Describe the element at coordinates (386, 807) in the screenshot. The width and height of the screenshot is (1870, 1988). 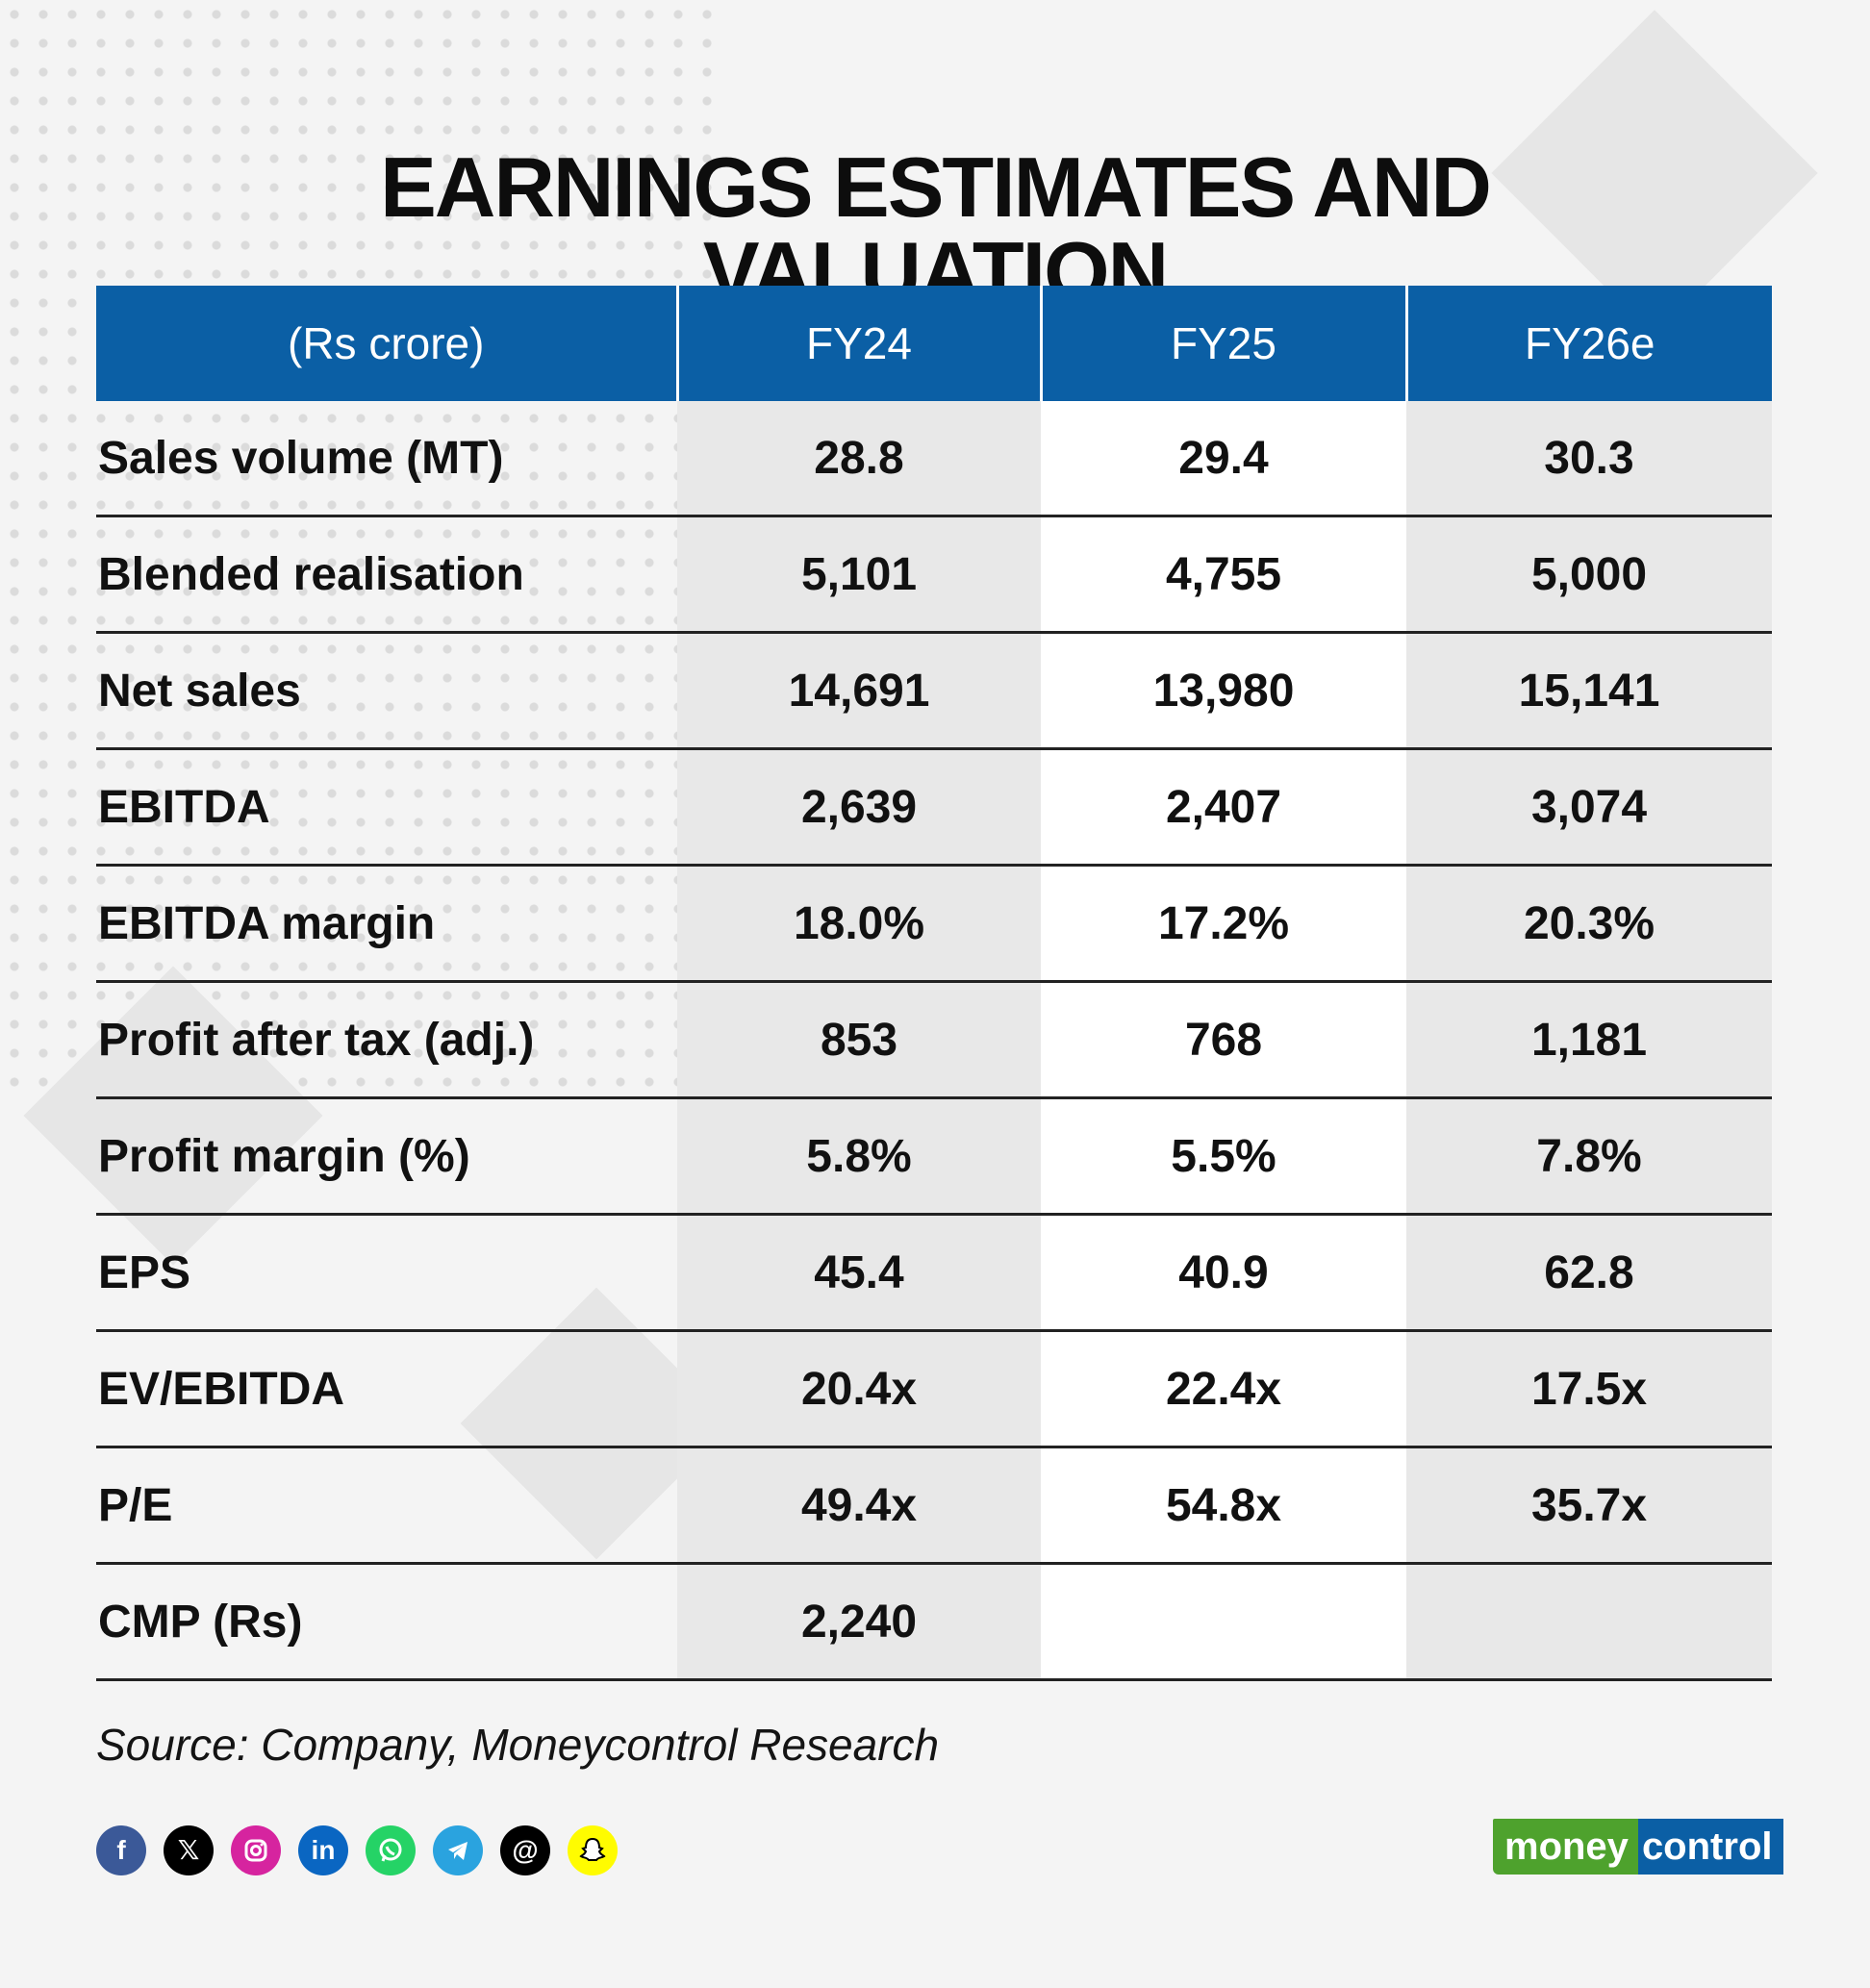
I see `row-label: EBITDA` at that location.